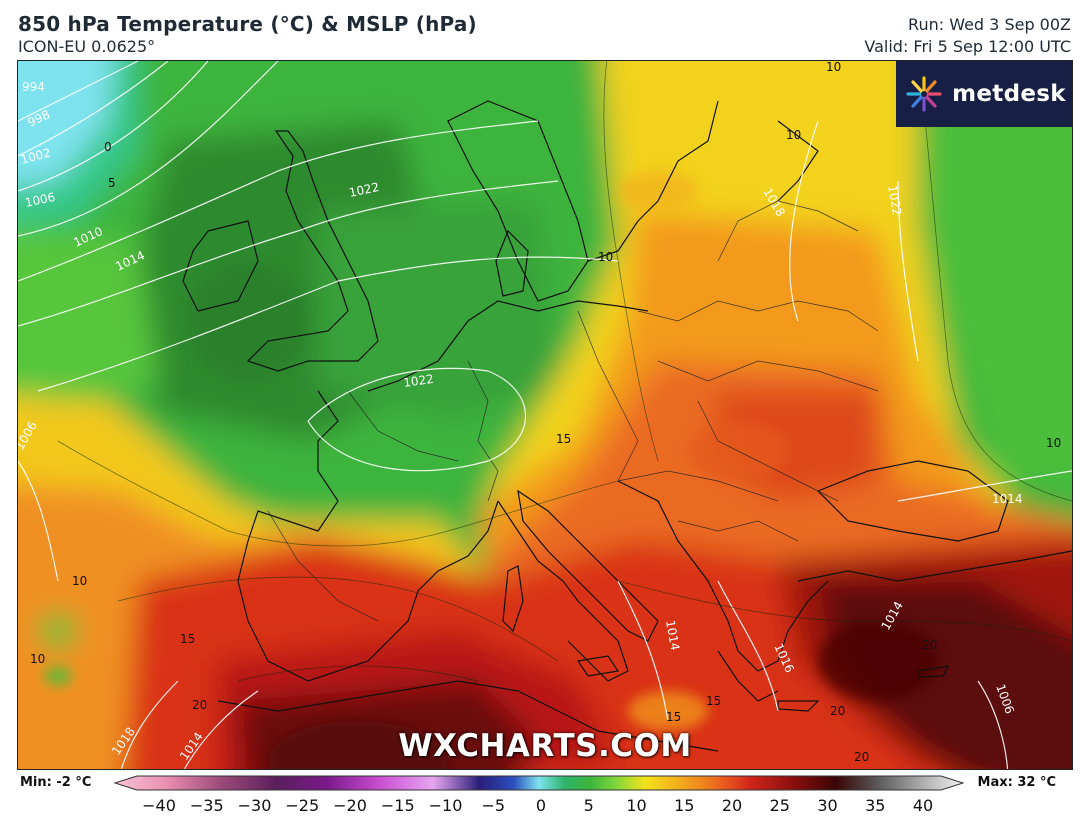 This screenshot has width=1088, height=833. I want to click on run-label: Run: Wed 3 Sep 00Z, so click(989, 24).